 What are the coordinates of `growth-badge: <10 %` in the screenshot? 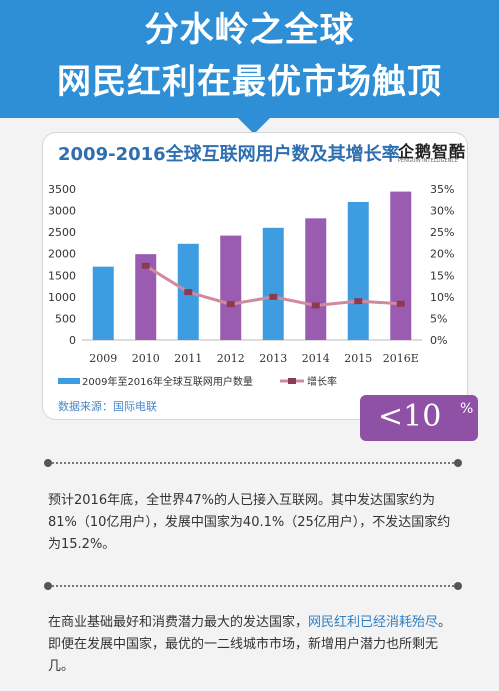 It's located at (419, 418).